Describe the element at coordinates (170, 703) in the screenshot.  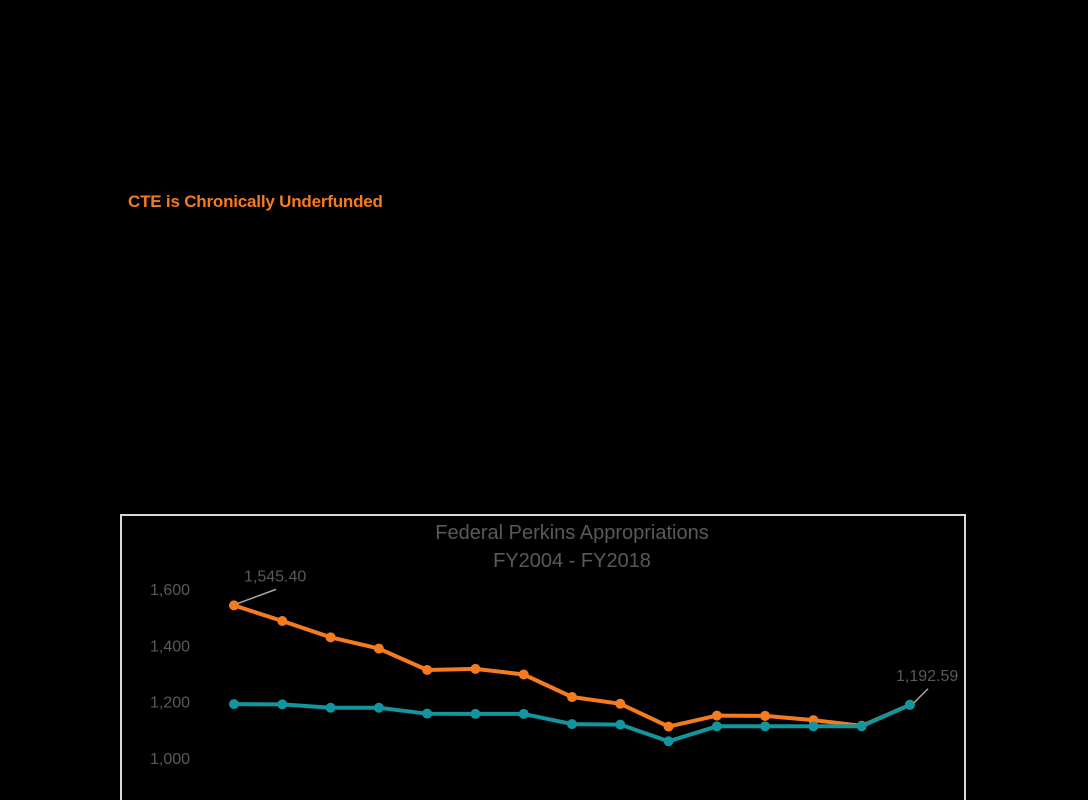
I see `y-tick-label: 1,200` at that location.